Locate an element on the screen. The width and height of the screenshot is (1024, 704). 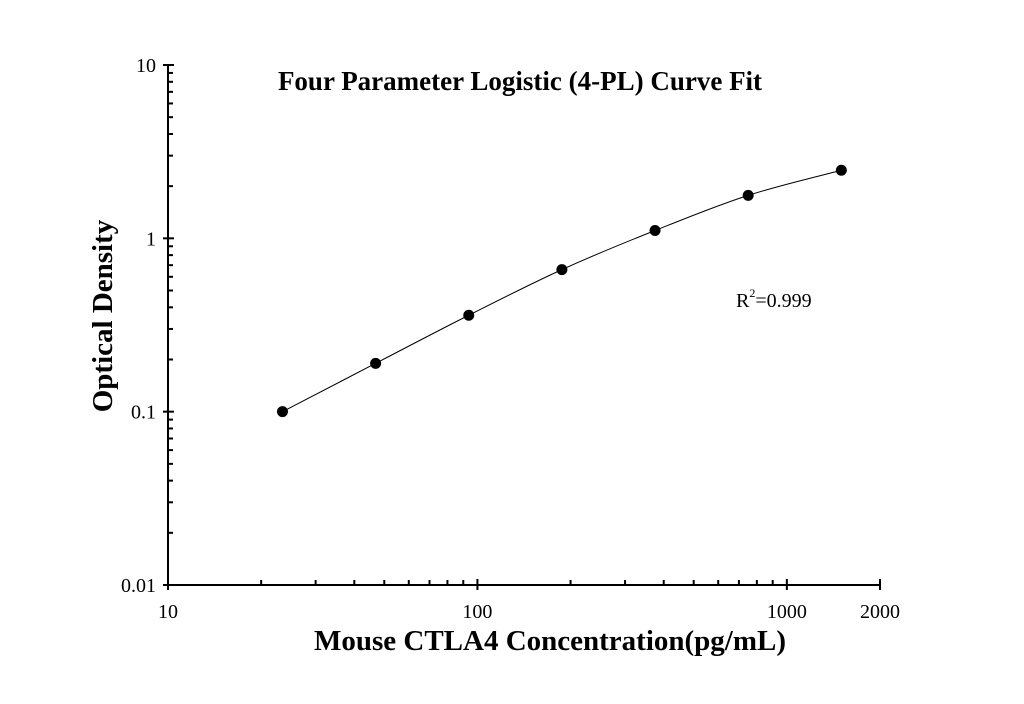
x-tick-label: 10 is located at coordinates (168, 612).